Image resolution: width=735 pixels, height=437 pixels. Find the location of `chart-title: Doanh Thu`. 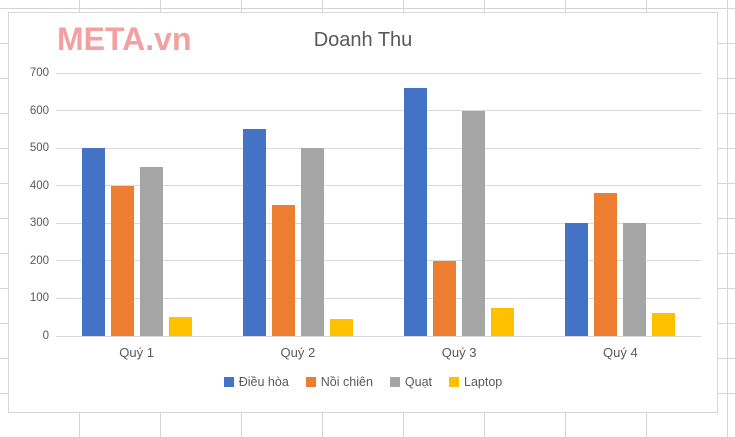

chart-title: Doanh Thu is located at coordinates (363, 40).